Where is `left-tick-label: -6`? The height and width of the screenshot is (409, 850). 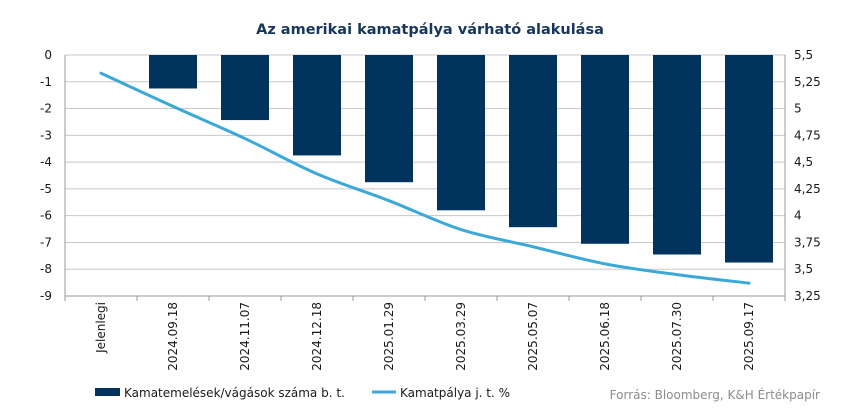 left-tick-label: -6 is located at coordinates (46, 216).